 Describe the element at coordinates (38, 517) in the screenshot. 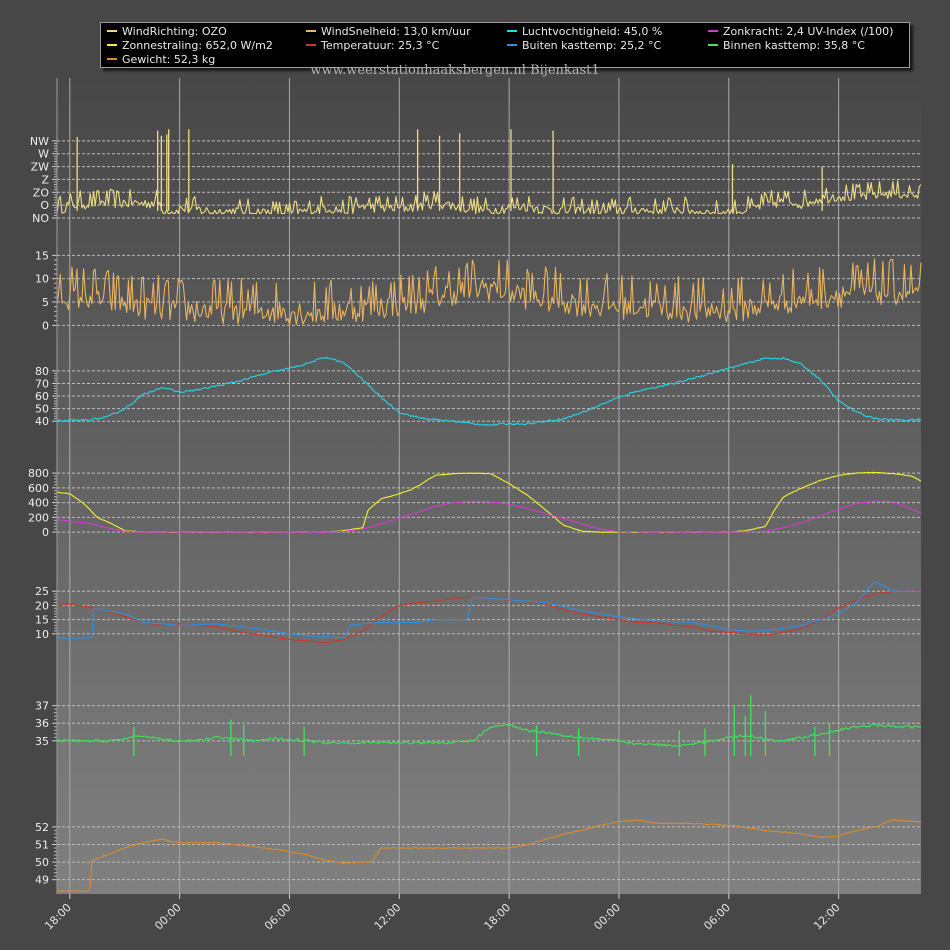

I see `y-tick-label: 200` at that location.